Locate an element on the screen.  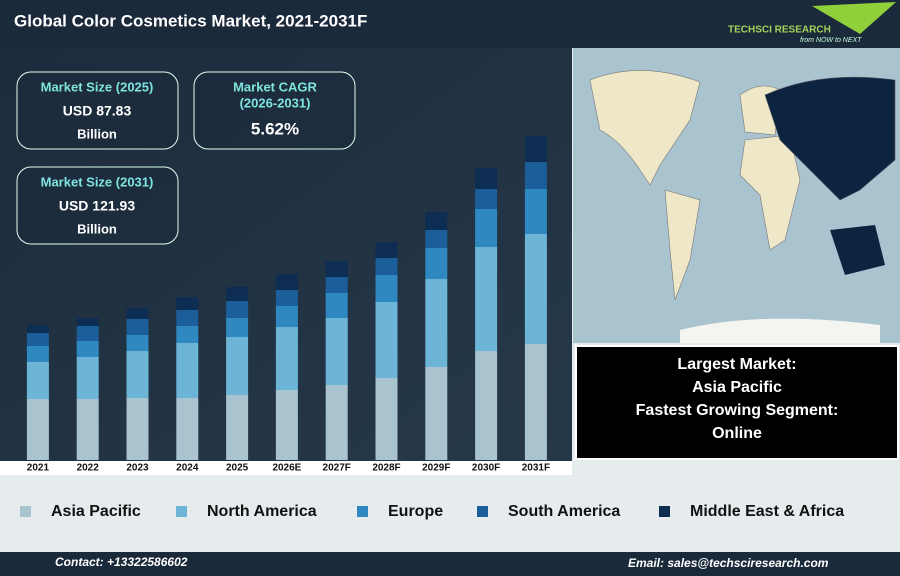
kpi-label: Market Size (2031) is located at coordinates (97, 181).